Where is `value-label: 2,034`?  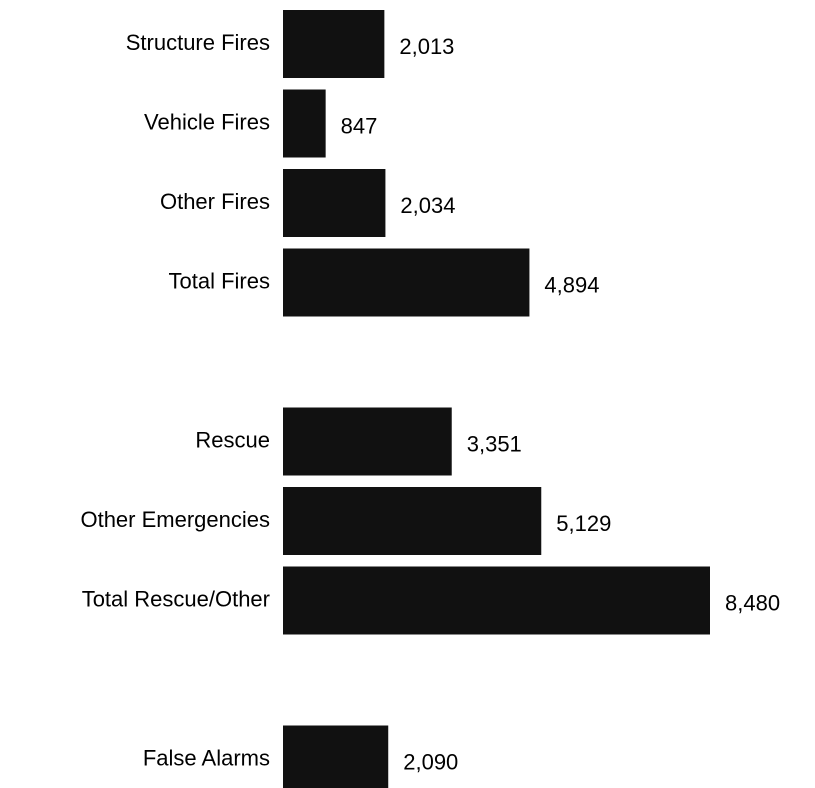 value-label: 2,034 is located at coordinates (427, 205).